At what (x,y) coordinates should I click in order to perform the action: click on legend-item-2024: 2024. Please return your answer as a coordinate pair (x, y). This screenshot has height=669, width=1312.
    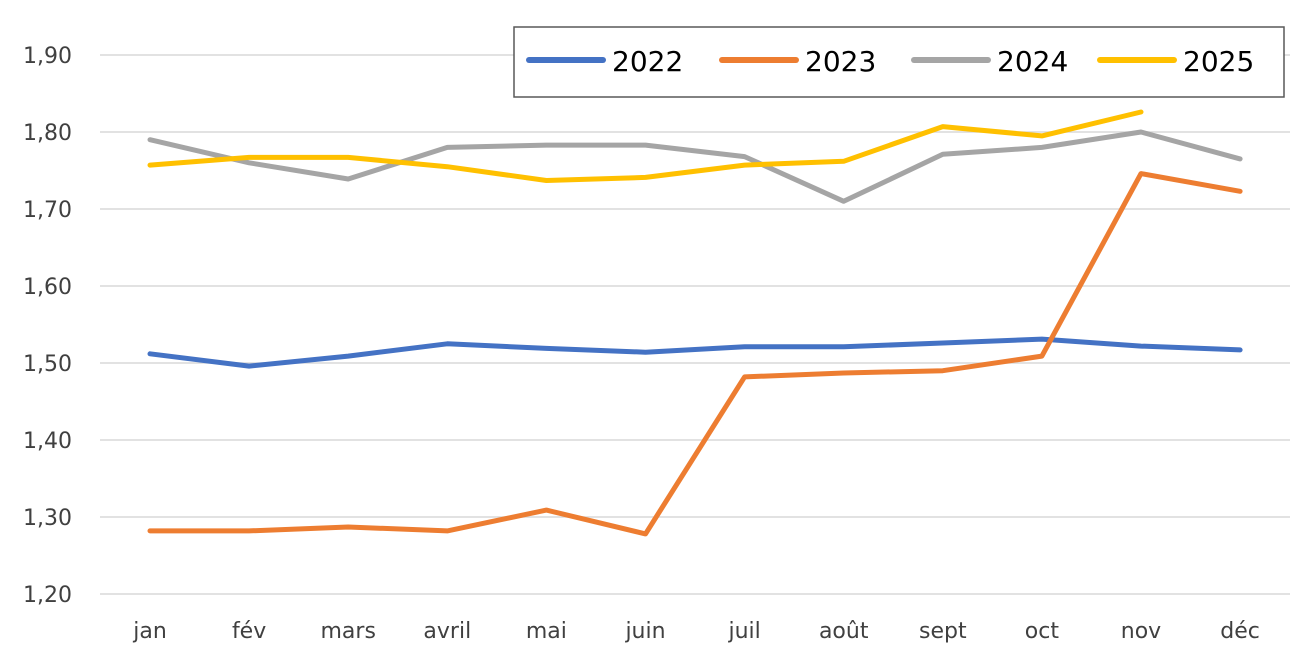
    Looking at the image, I should click on (989, 61).